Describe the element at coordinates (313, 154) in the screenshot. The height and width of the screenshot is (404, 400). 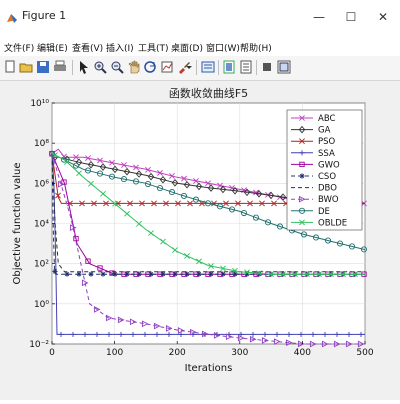
I see `legend-item-ssa: SSA` at that location.